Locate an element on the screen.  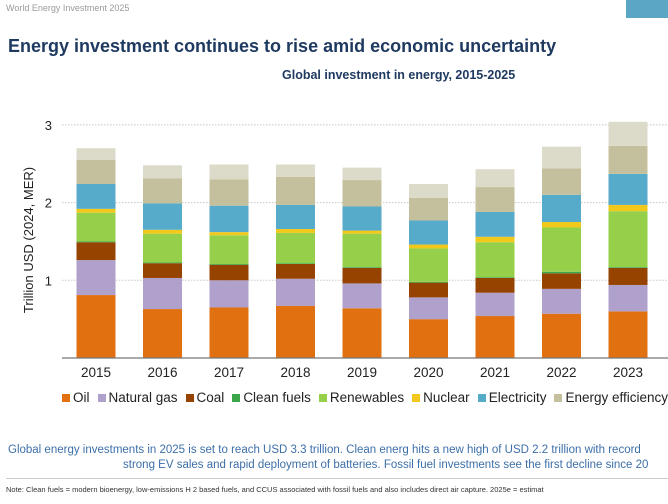
y-tick-label: 3 is located at coordinates (48, 125).